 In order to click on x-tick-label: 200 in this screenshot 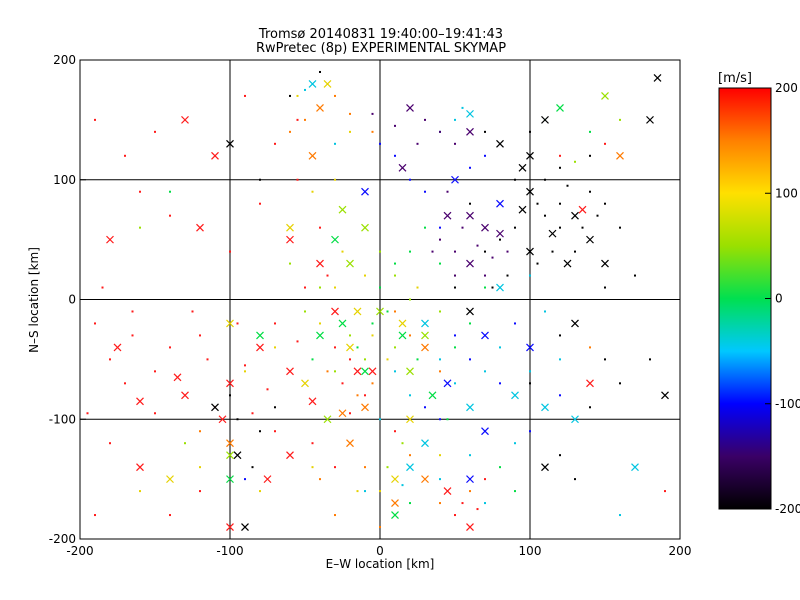, I will do `click(680, 551)`.